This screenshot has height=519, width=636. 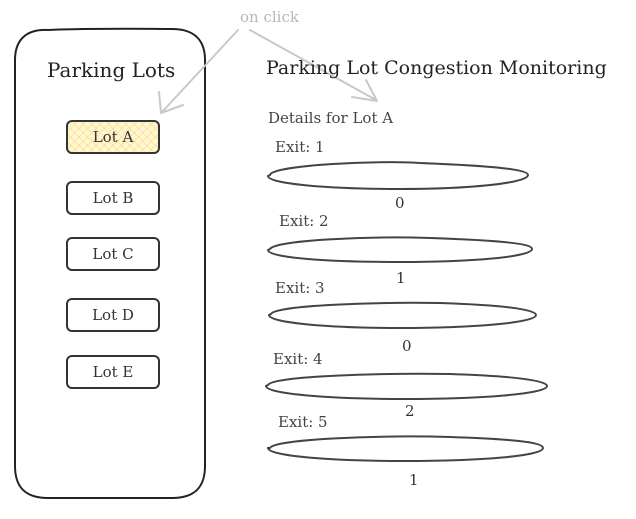 I want to click on exit-3-count: 0, so click(x=407, y=346).